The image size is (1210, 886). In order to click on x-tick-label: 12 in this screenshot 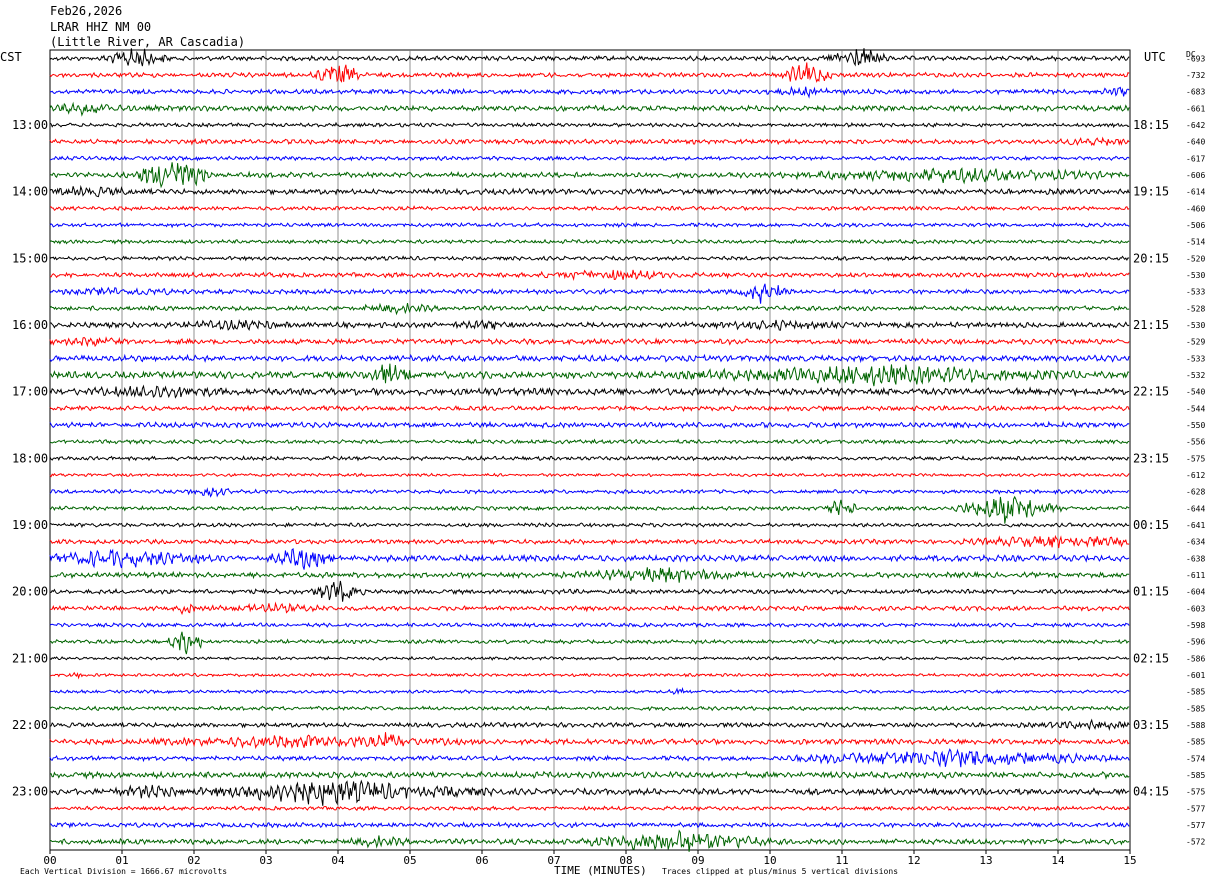, I will do `click(913, 860)`.